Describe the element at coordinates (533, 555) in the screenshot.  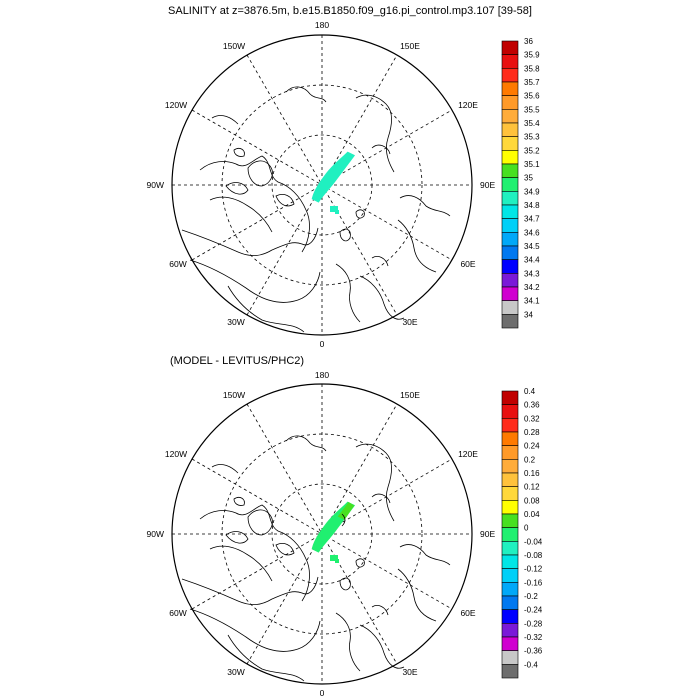
I see `colorbar-label: -0.08` at that location.